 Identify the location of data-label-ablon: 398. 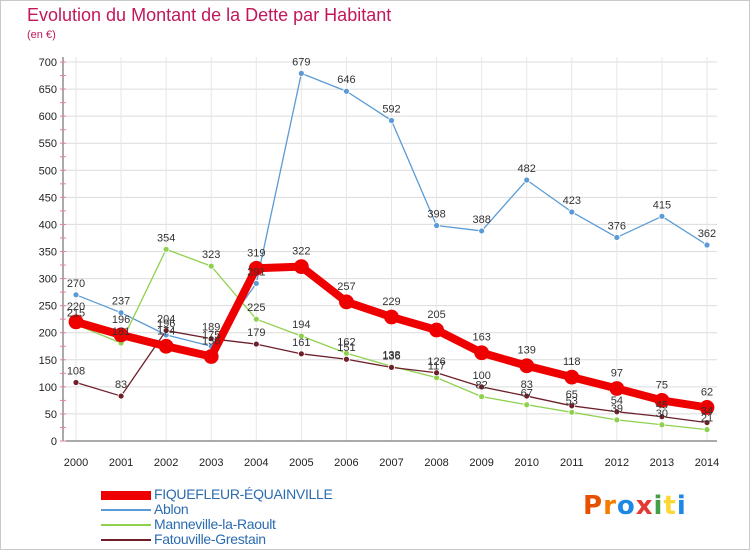
(436, 215).